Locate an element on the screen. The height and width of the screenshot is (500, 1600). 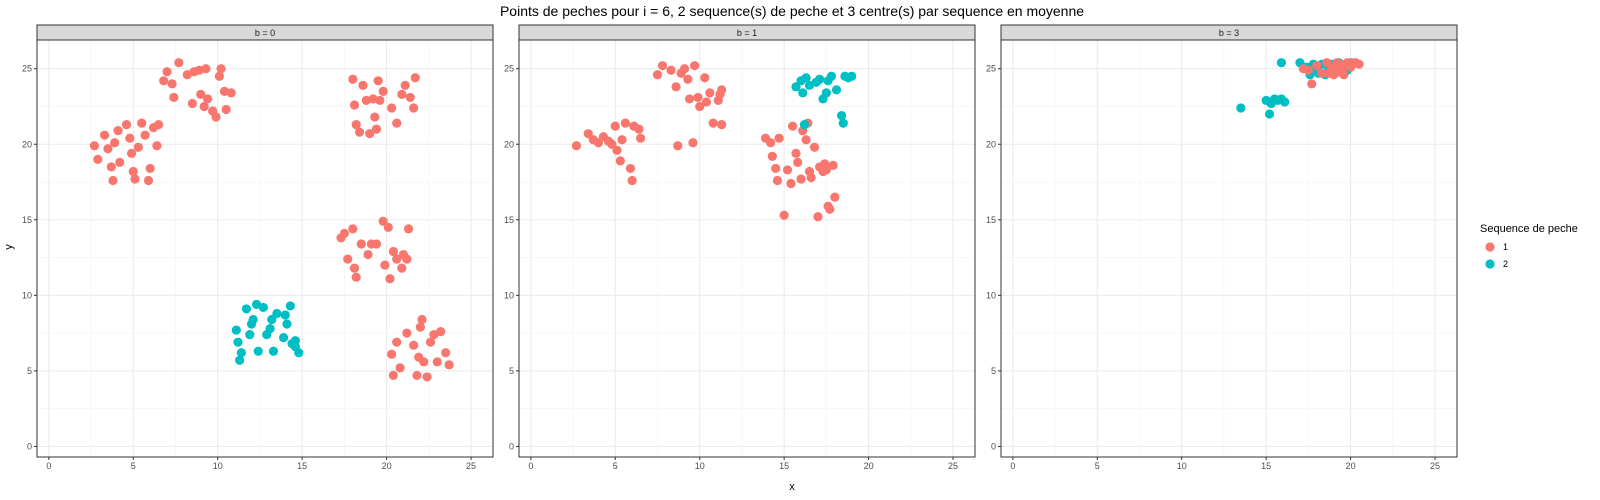
legend-title: Sequence de peche is located at coordinates (1529, 229).